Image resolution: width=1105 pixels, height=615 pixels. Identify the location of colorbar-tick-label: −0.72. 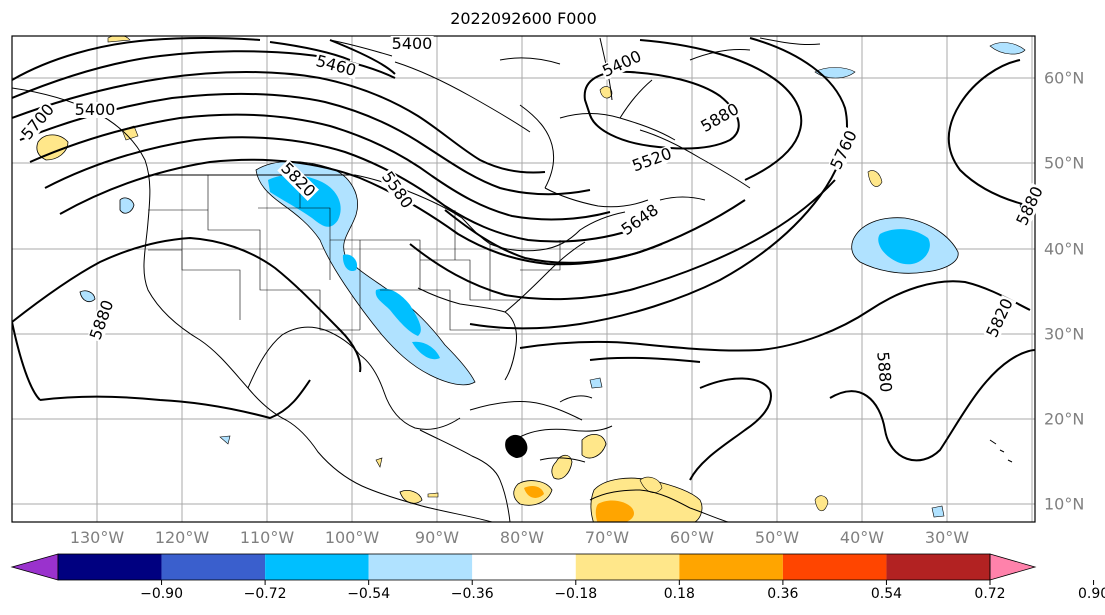
(265, 594).